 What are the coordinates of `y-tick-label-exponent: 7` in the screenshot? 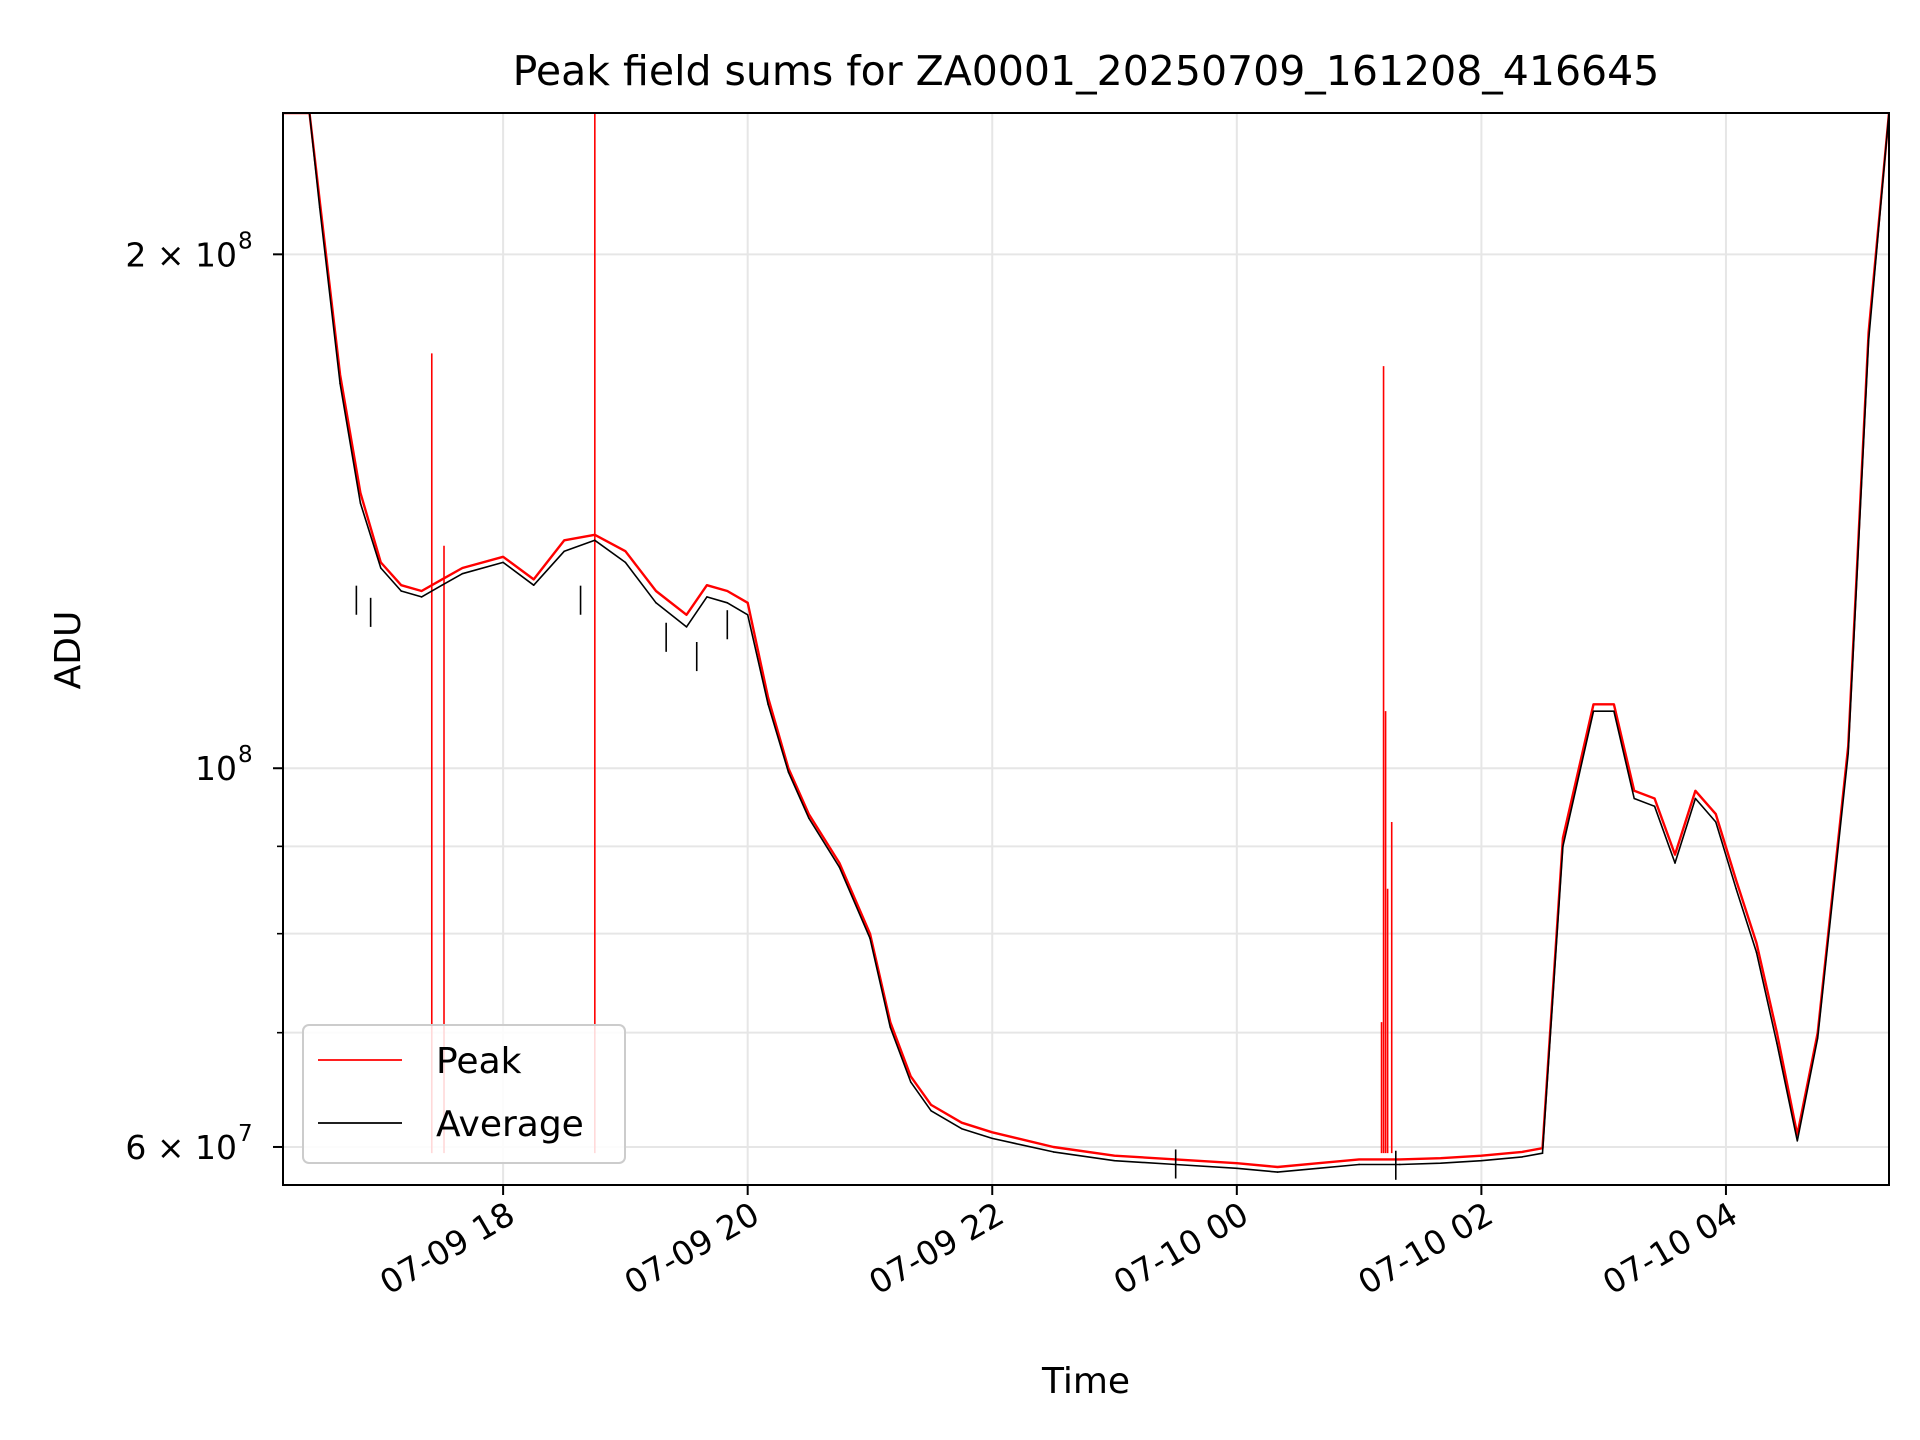 It's located at (245, 1134).